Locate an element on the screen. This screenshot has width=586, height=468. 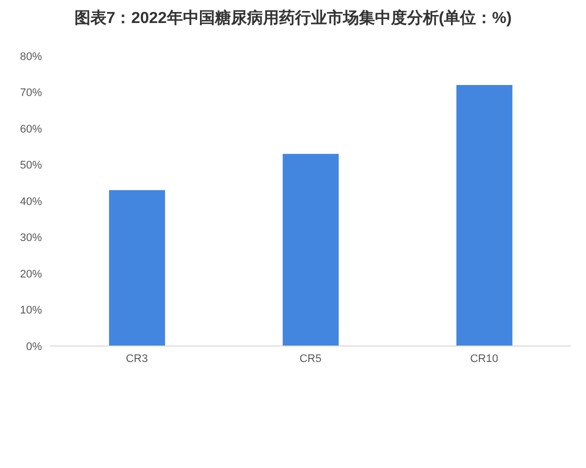
y-tick-label: 70% is located at coordinates (31, 93).